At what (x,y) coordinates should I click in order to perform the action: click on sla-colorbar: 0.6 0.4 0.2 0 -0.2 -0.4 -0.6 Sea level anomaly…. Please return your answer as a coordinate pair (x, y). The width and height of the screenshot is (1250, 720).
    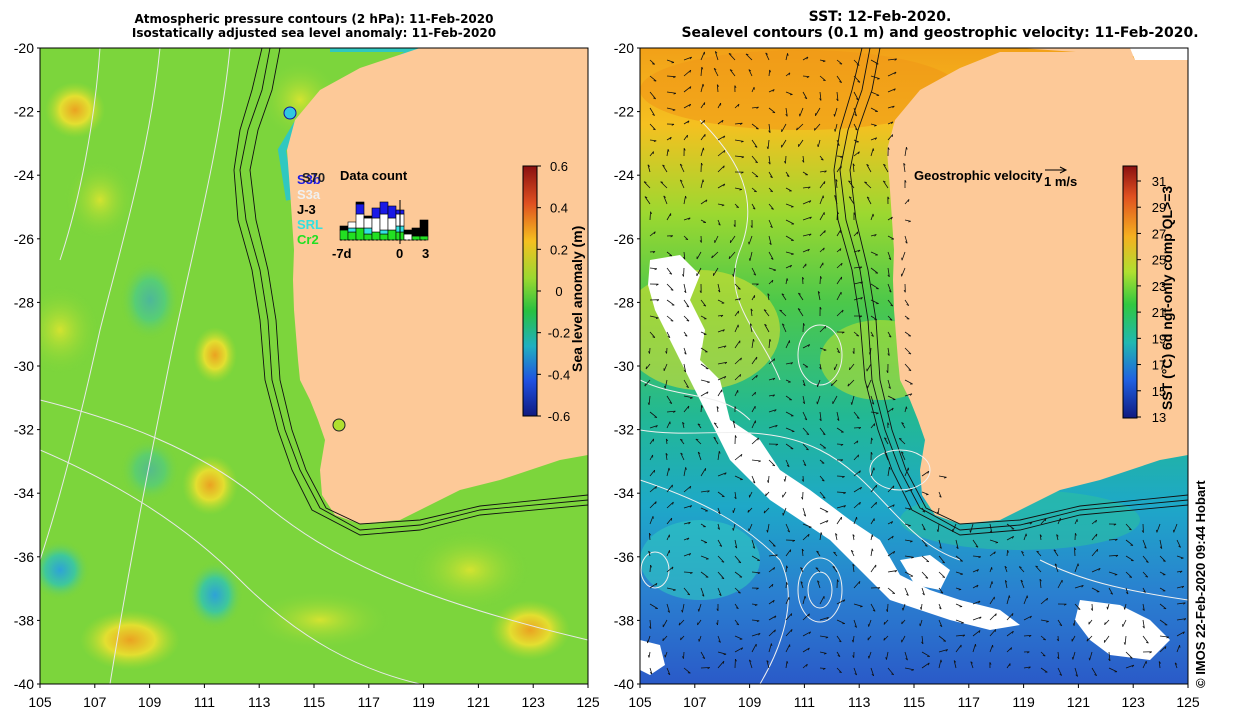
    Looking at the image, I should click on (553, 291).